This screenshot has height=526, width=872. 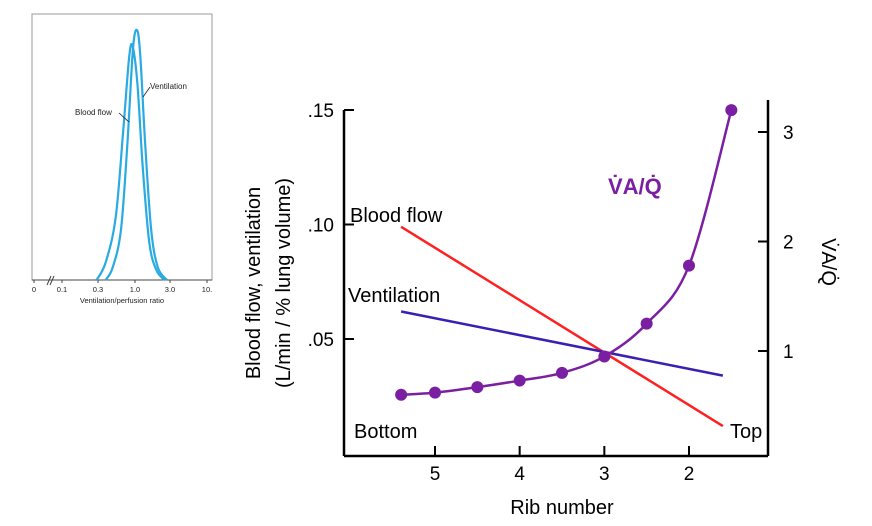 I want to click on y-tick-label: .10, so click(x=321, y=226).